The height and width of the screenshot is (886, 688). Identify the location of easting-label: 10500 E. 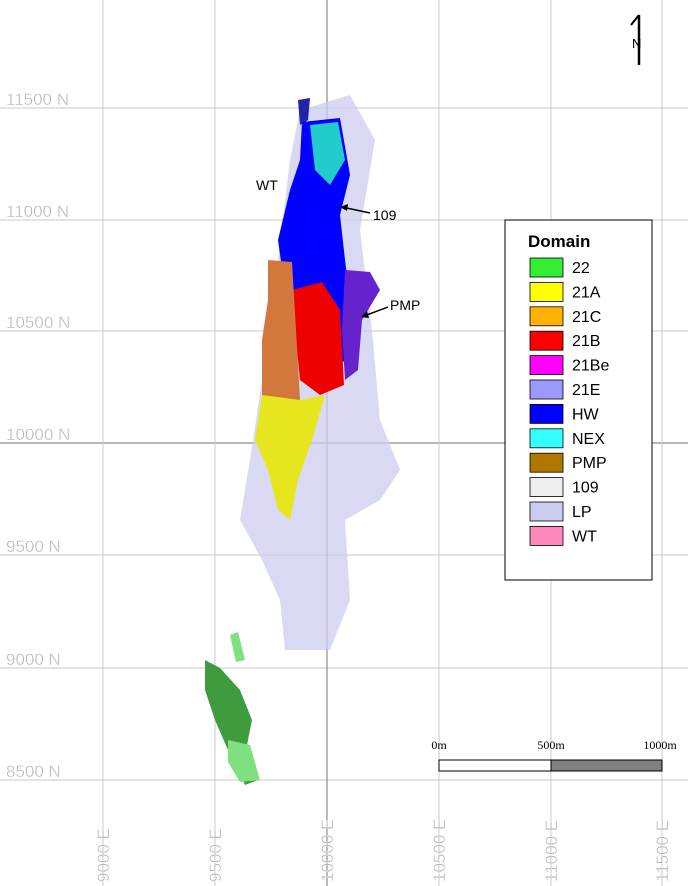
(439, 850).